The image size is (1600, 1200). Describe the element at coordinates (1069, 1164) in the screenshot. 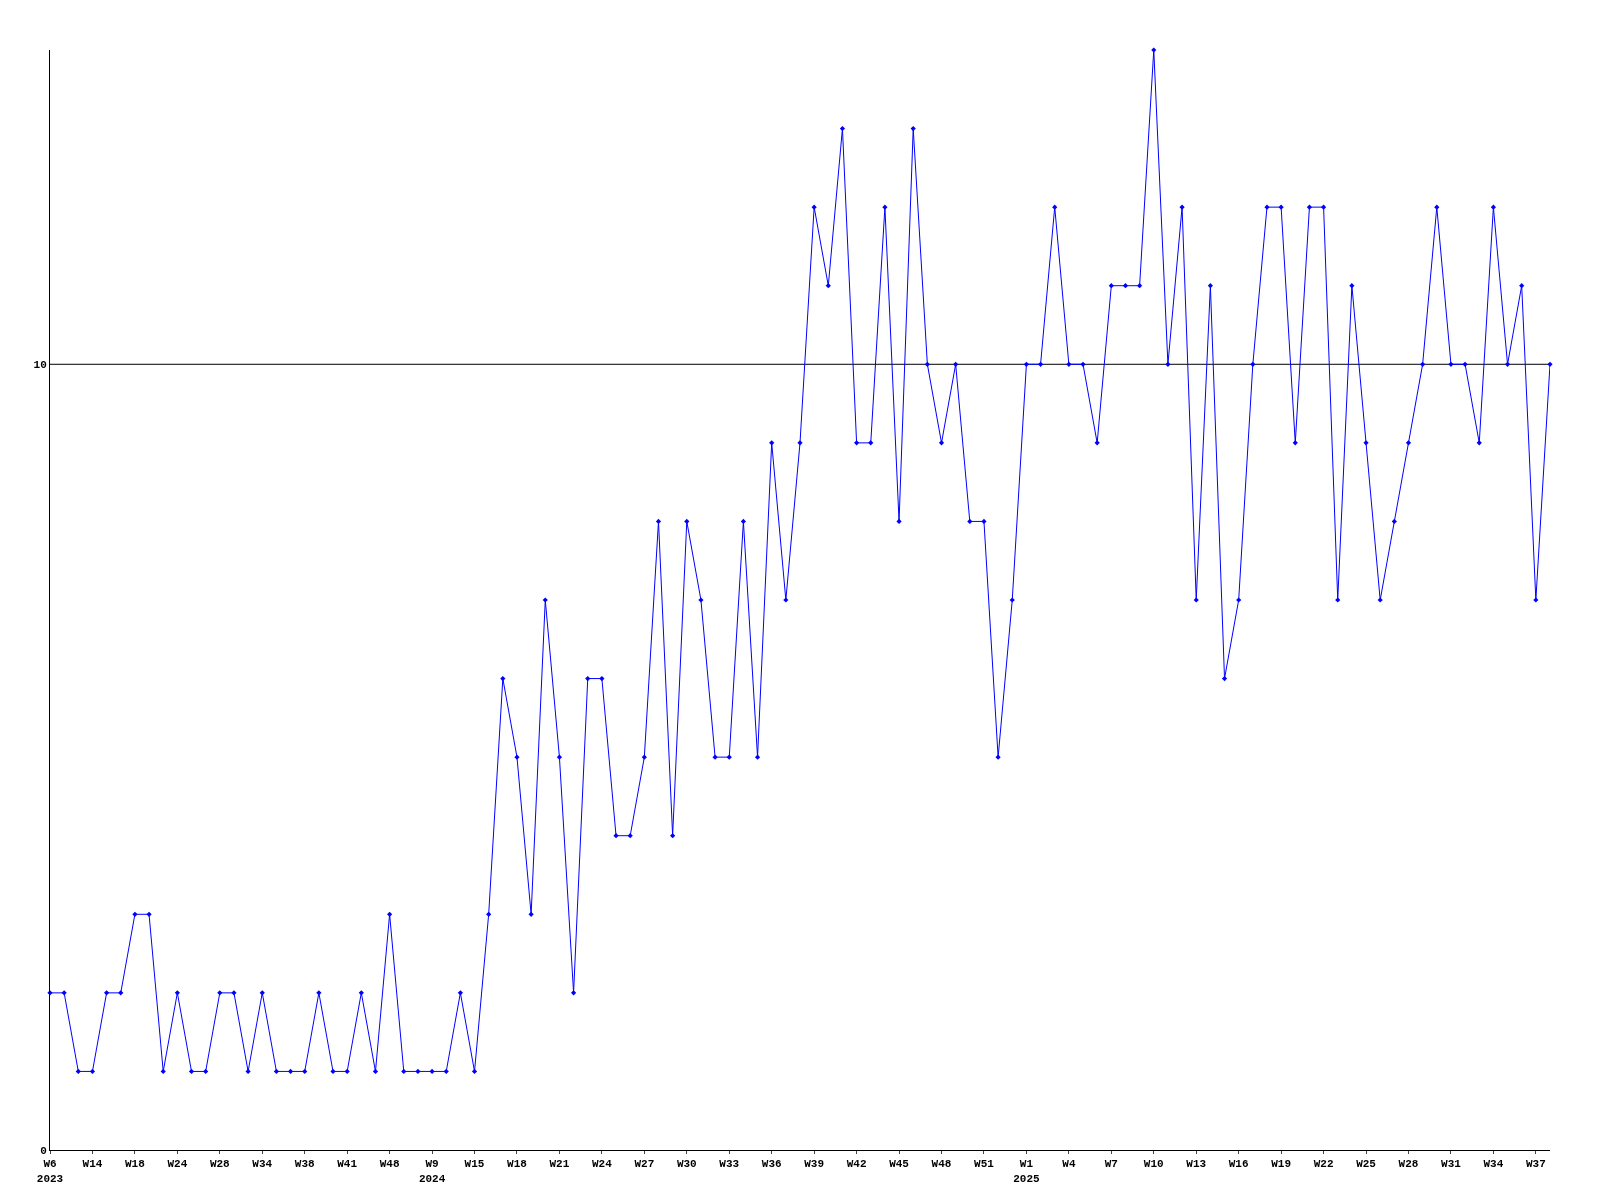

I see `x-tick-label: W4` at that location.